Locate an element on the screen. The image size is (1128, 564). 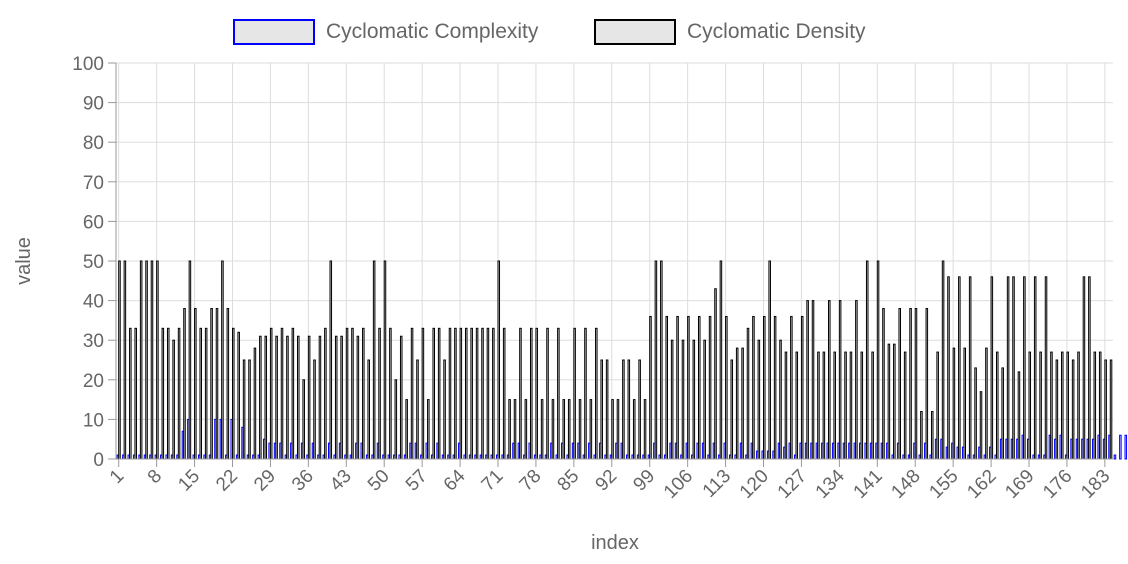
legend-item-complexity: Cyclomatic Complexity is located at coordinates (386, 32).